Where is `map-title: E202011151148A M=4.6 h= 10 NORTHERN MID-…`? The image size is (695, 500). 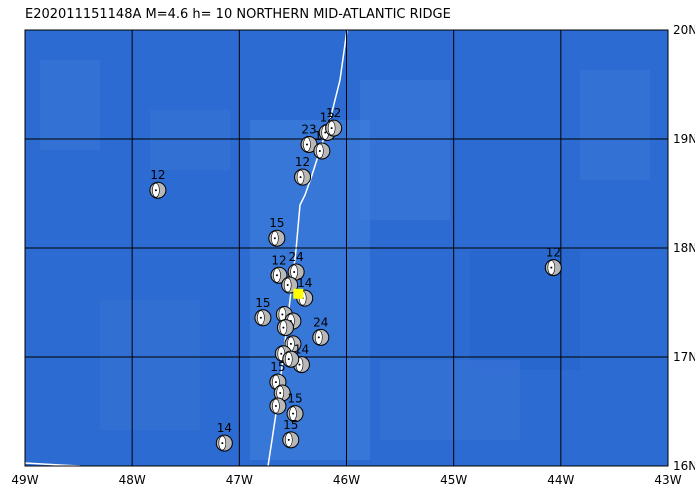 map-title: E202011151148A M=4.6 h= 10 NORTHERN MID-… is located at coordinates (238, 14).